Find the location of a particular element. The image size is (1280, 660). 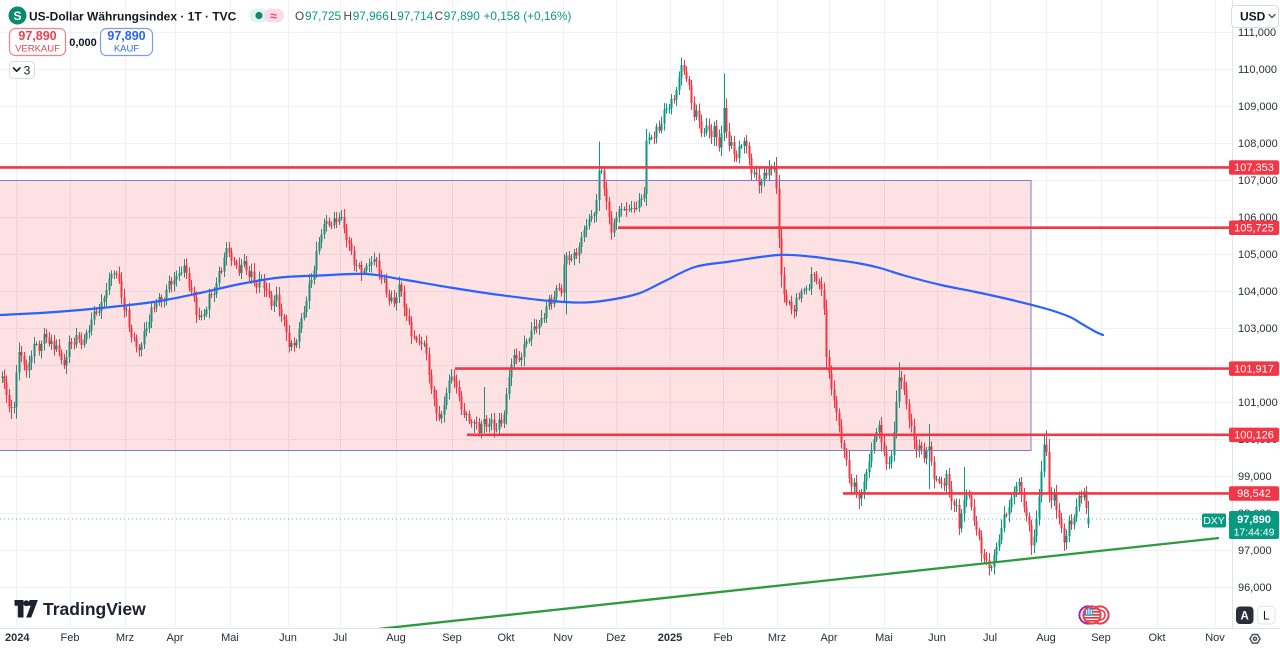

svg-text: TradingView is located at coordinates (94, 609).